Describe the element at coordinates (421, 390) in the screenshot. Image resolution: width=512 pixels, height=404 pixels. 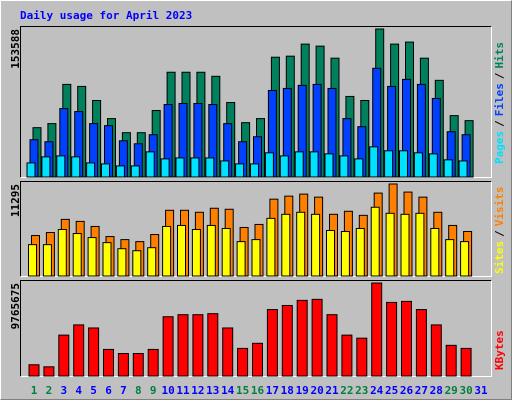
I see `x-tick-label: 27` at that location.